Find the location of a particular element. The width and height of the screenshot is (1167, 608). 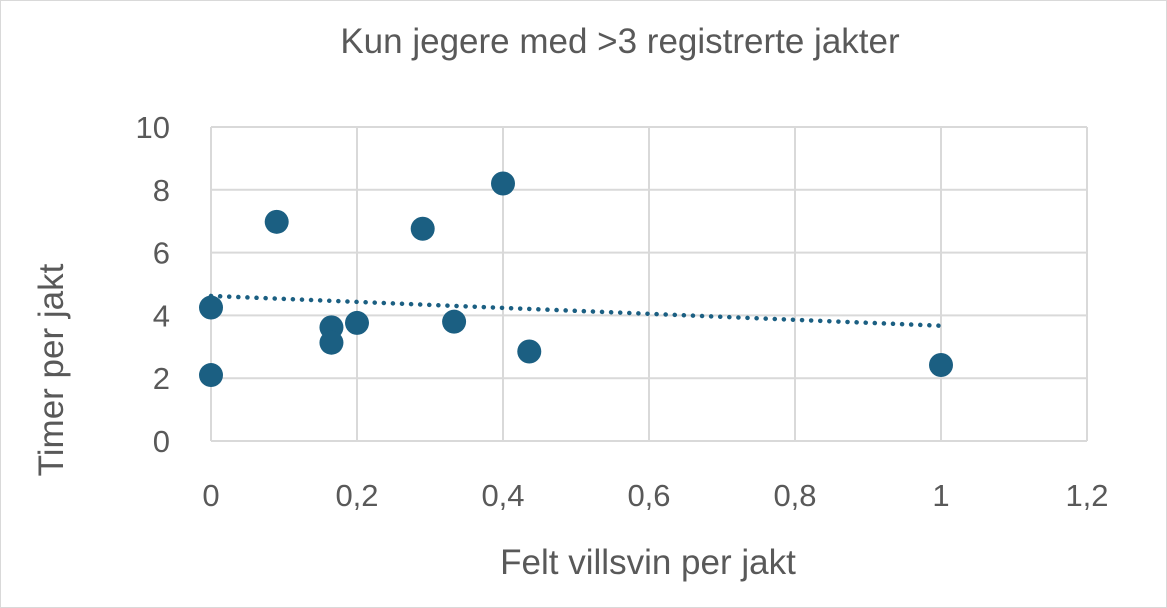

x-axis-title: Felt villsvin per jakt is located at coordinates (648, 562).